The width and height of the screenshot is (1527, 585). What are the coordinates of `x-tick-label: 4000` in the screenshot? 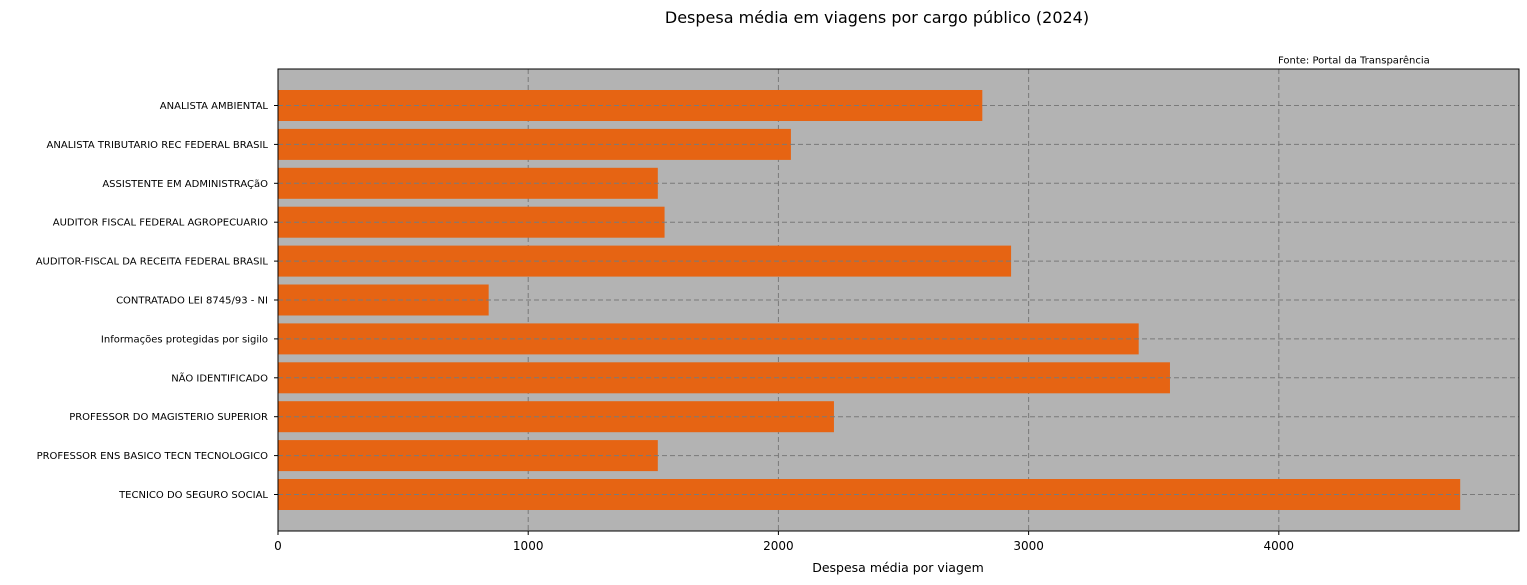 It's located at (1279, 546).